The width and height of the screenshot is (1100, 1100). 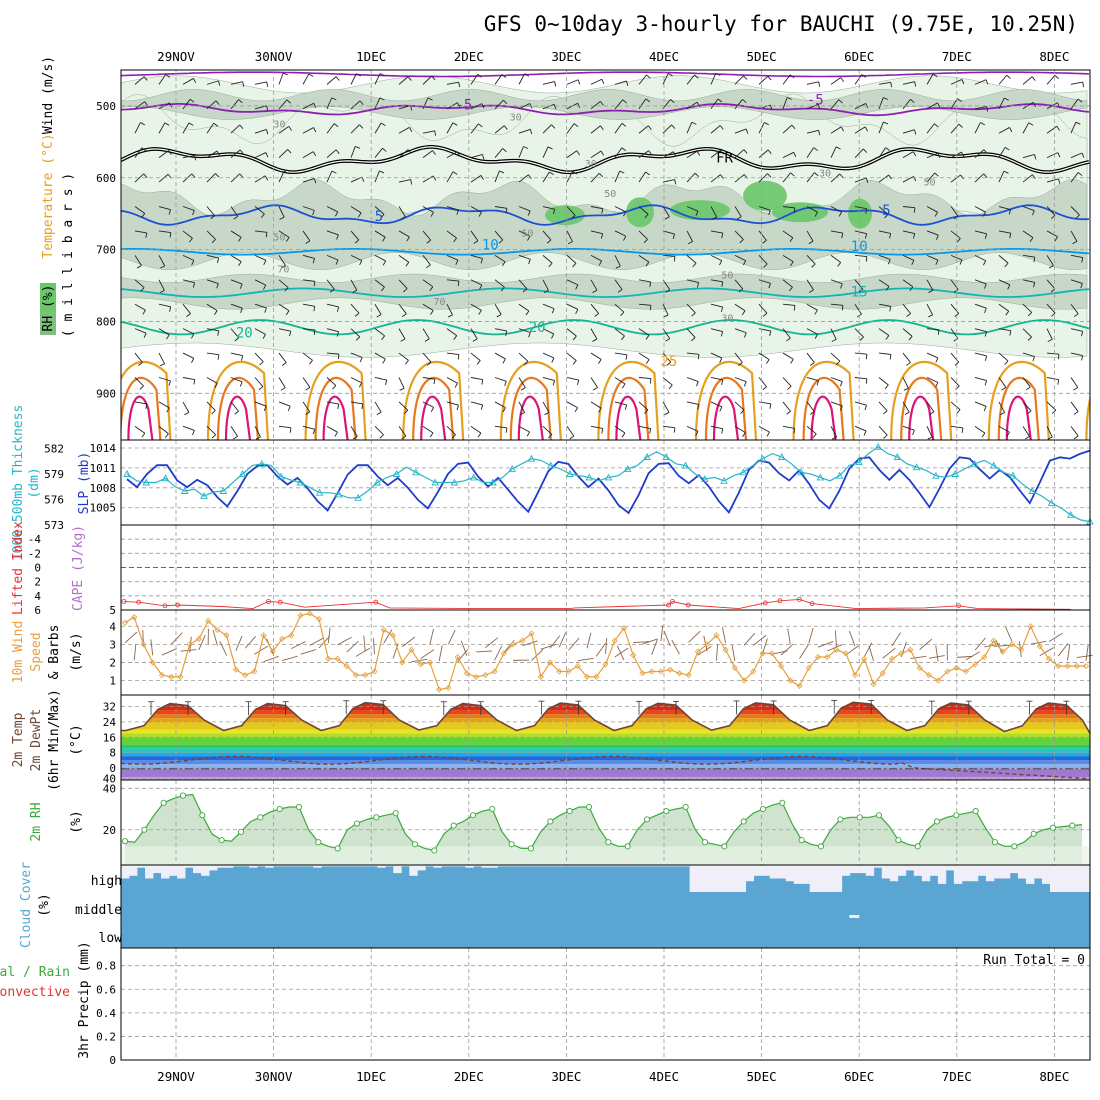 What do you see at coordinates (35, 539) in the screenshot?
I see `li-tick-label: -4` at bounding box center [35, 539].